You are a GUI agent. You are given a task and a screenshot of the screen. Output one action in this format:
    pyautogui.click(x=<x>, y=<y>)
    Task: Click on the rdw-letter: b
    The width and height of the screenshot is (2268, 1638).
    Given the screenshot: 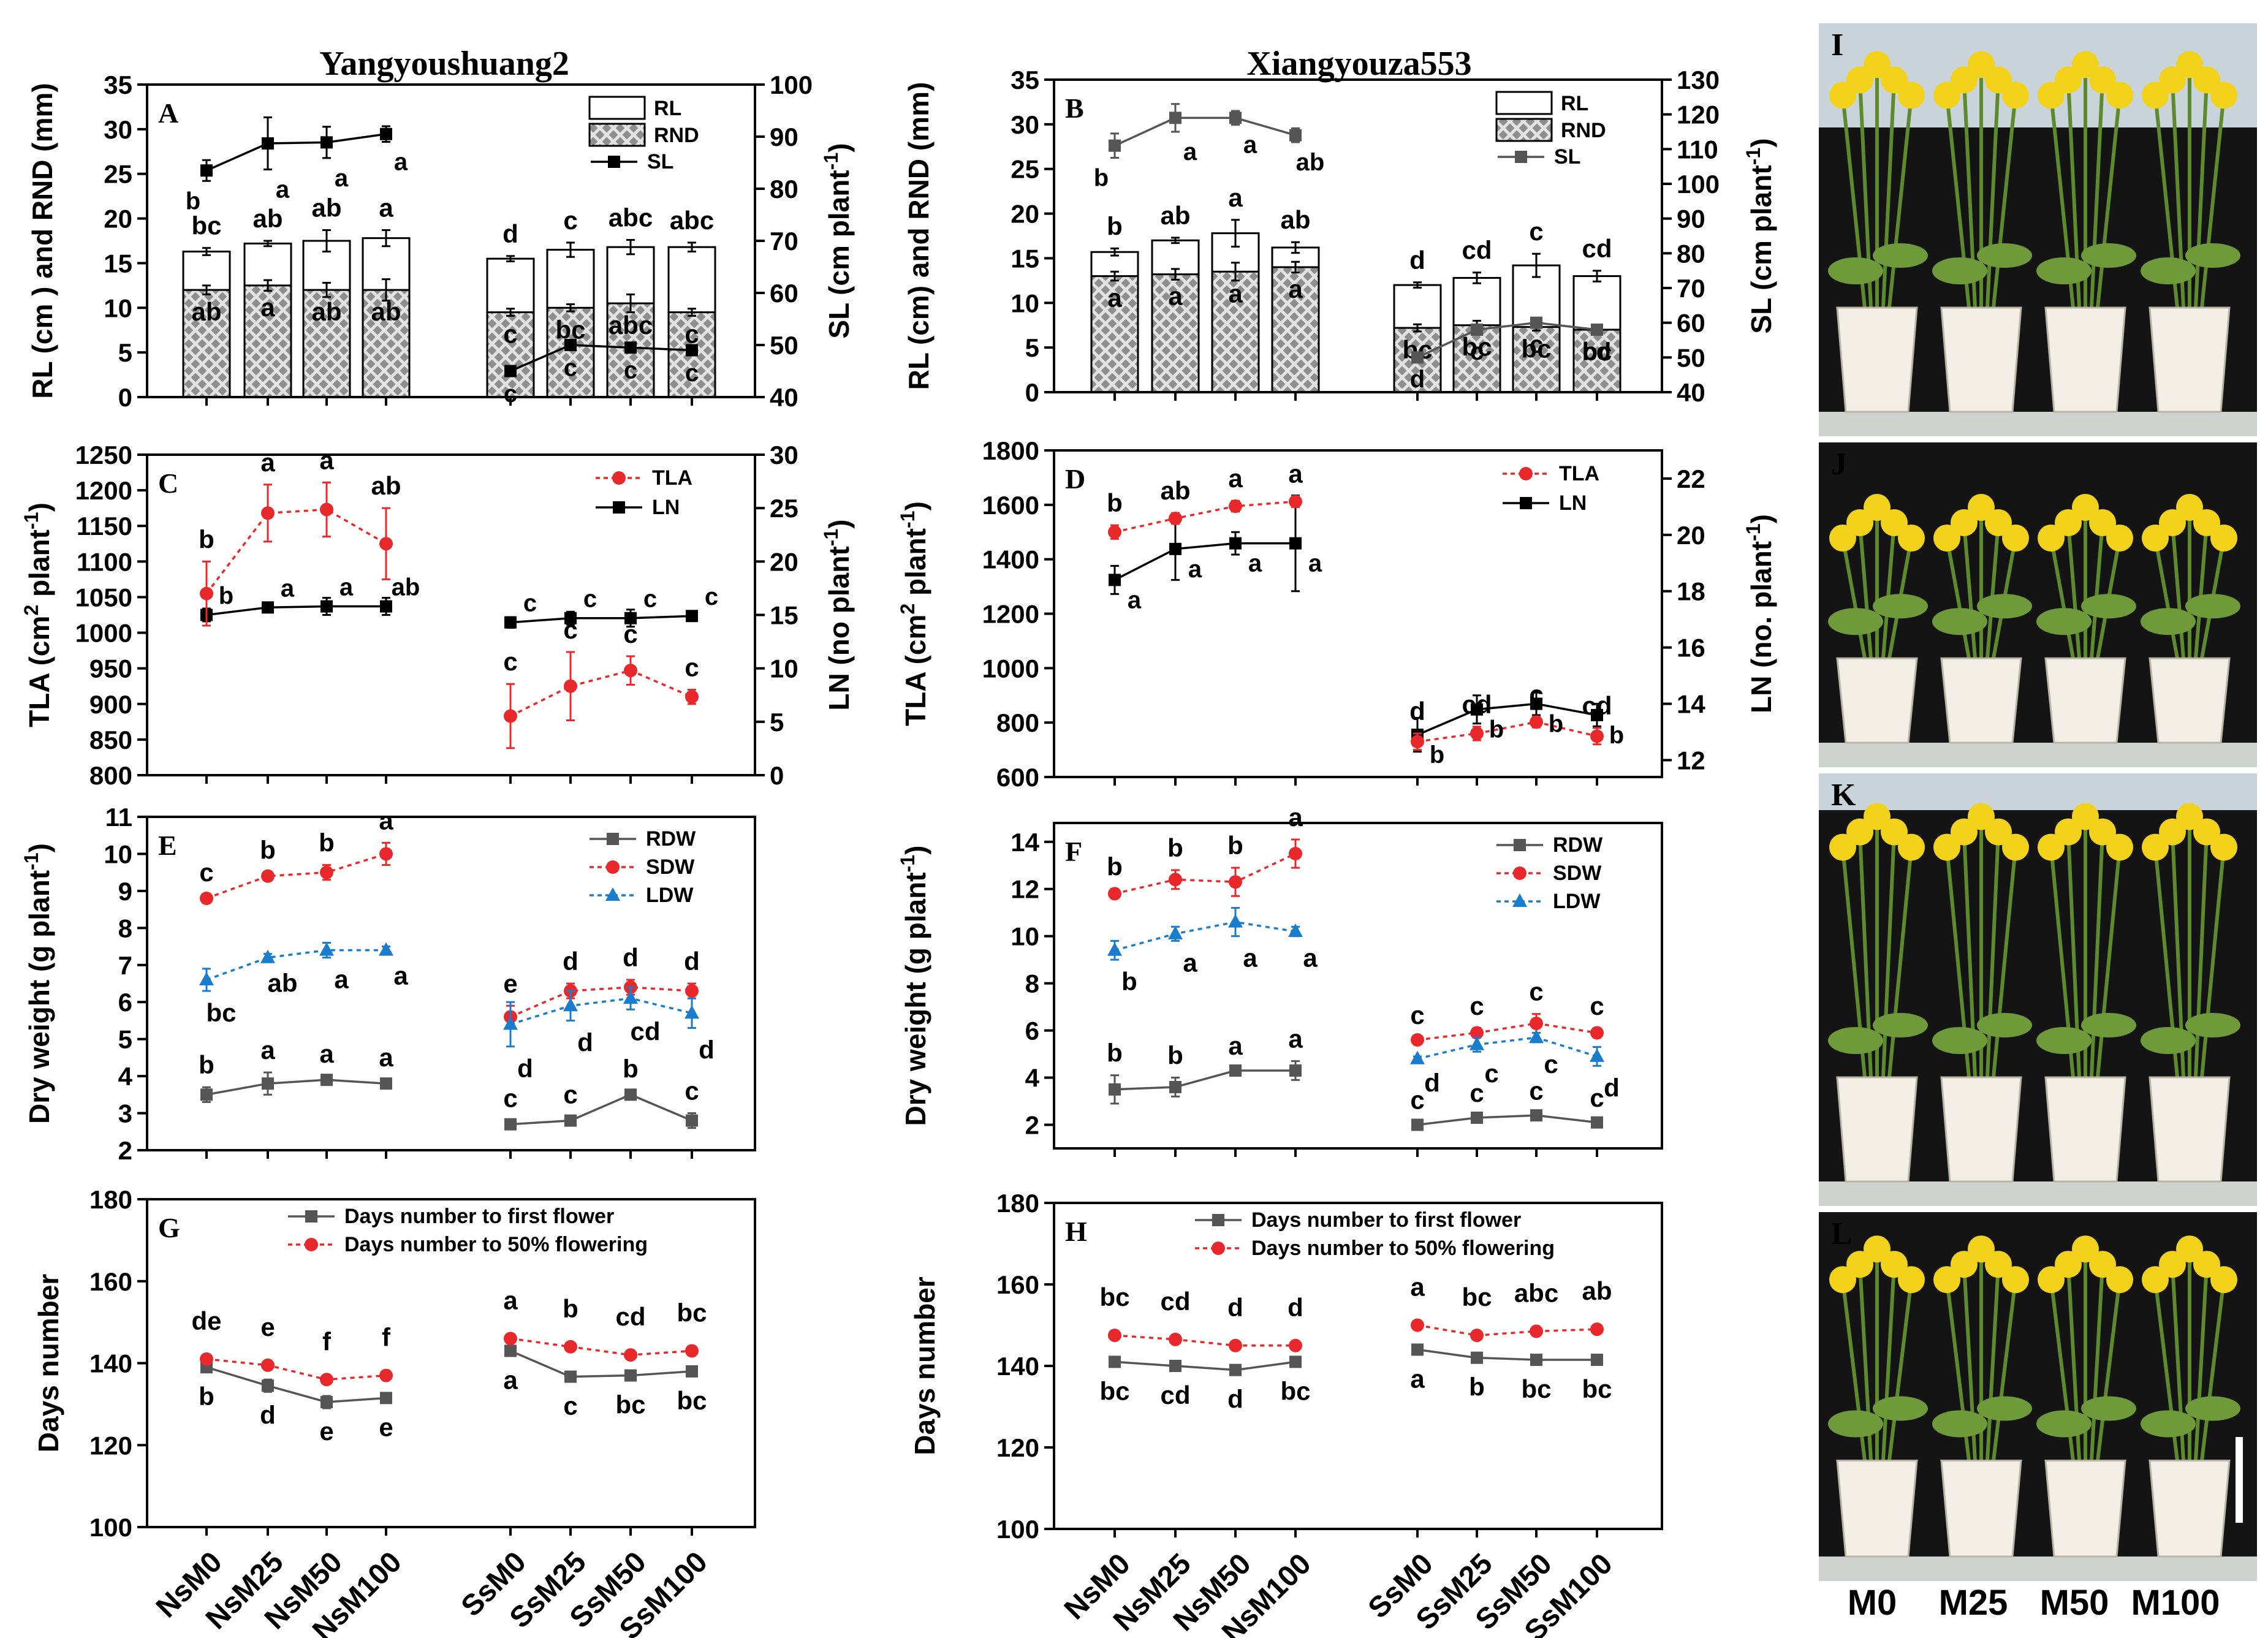 What is the action you would take?
    pyautogui.click(x=1115, y=1053)
    